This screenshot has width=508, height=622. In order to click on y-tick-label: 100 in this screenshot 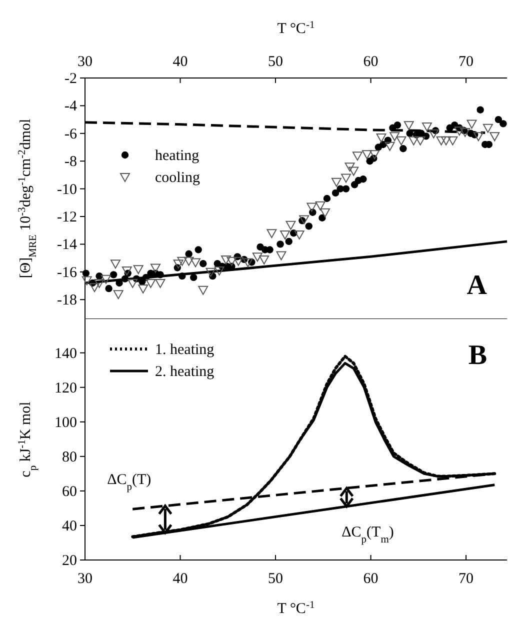, I will do `click(65, 422)`.